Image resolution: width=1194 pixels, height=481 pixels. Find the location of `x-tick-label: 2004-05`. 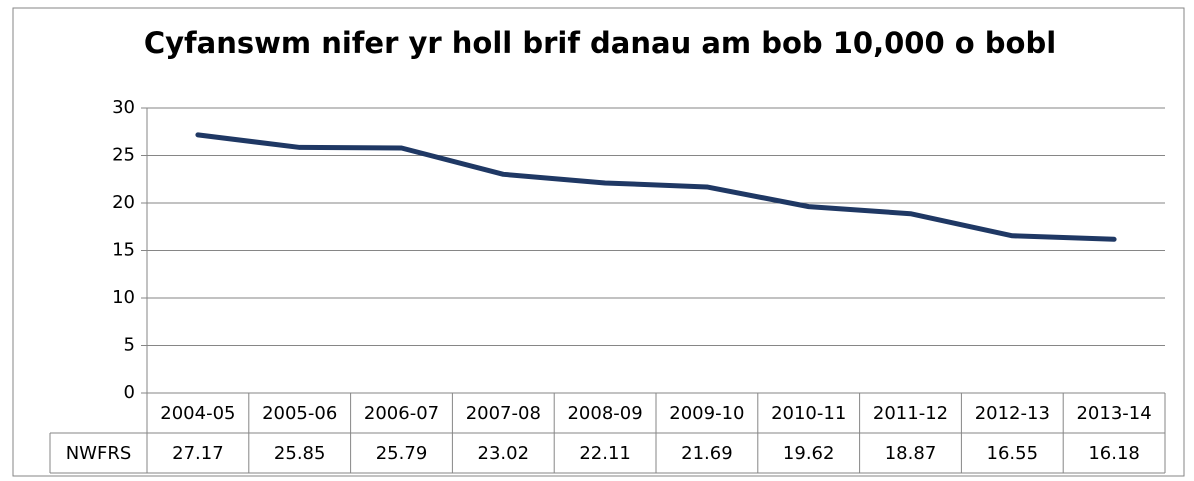

x-tick-label: 2004-05 is located at coordinates (197, 413).